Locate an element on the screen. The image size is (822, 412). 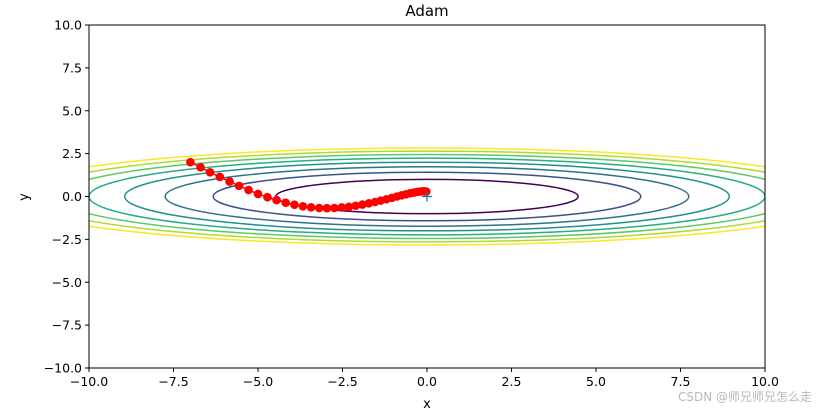
x-tick-label: −7.5 is located at coordinates (173, 381).